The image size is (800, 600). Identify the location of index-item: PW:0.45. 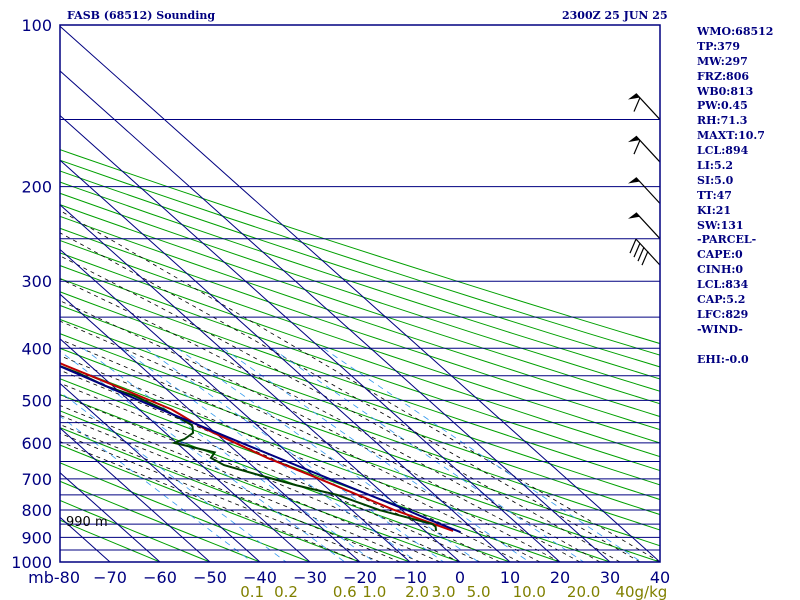
(722, 106).